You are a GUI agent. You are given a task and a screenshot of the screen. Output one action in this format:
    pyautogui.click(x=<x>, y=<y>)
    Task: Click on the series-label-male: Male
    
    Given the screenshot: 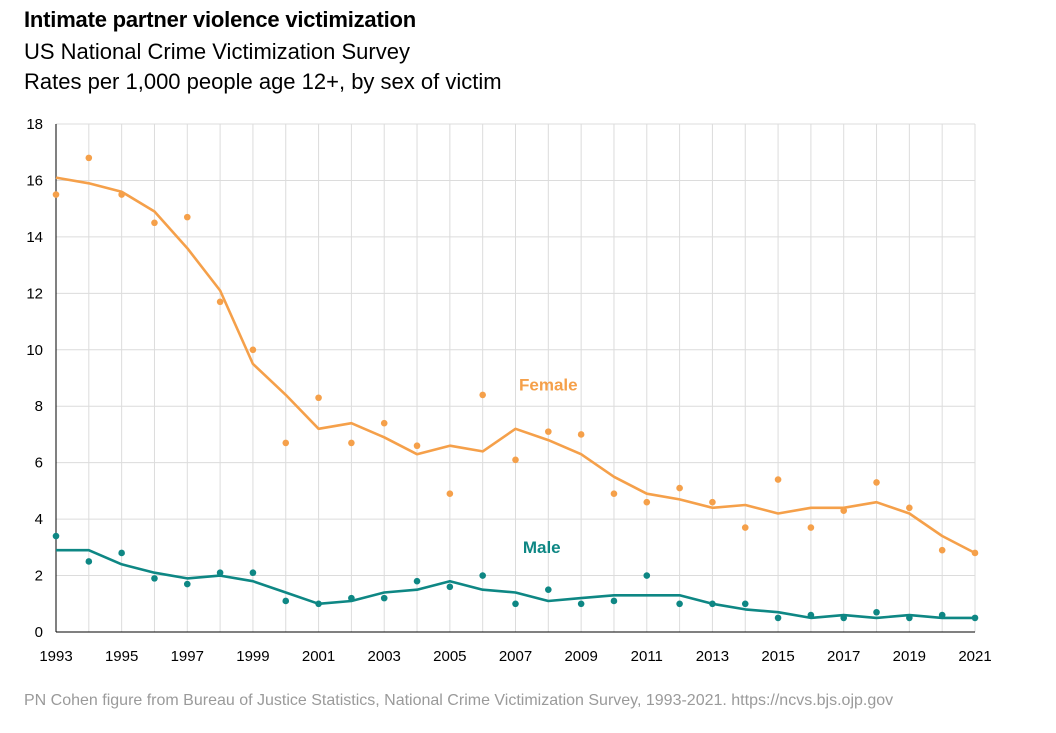 What is the action you would take?
    pyautogui.click(x=542, y=547)
    